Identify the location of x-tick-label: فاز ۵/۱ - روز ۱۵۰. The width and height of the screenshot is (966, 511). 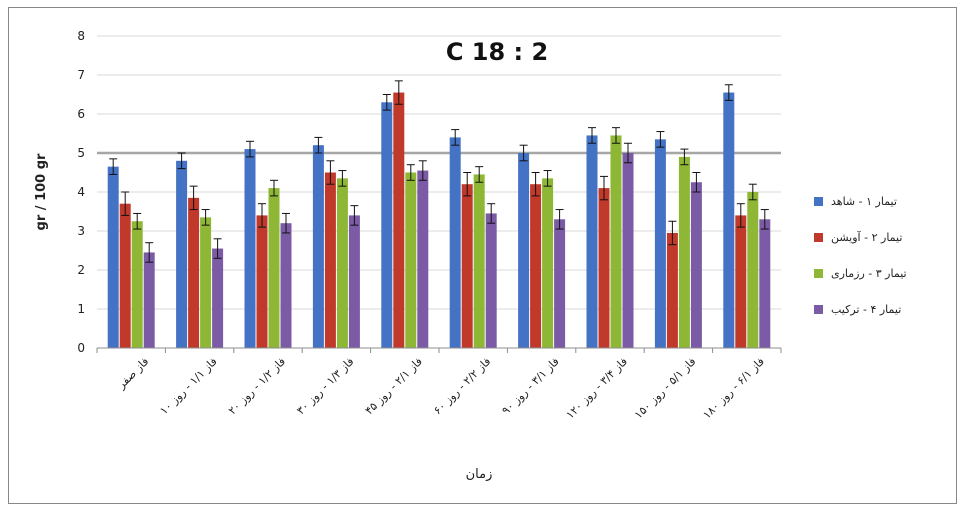
(665, 388).